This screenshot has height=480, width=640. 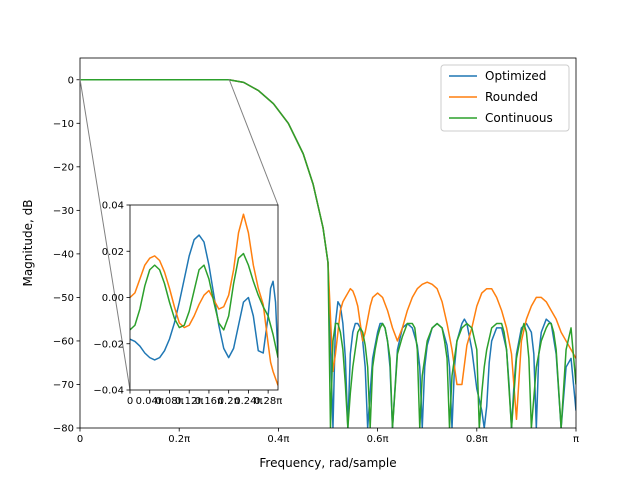 I want to click on legend: Optimized Rounded Continuous, so click(x=505, y=98).